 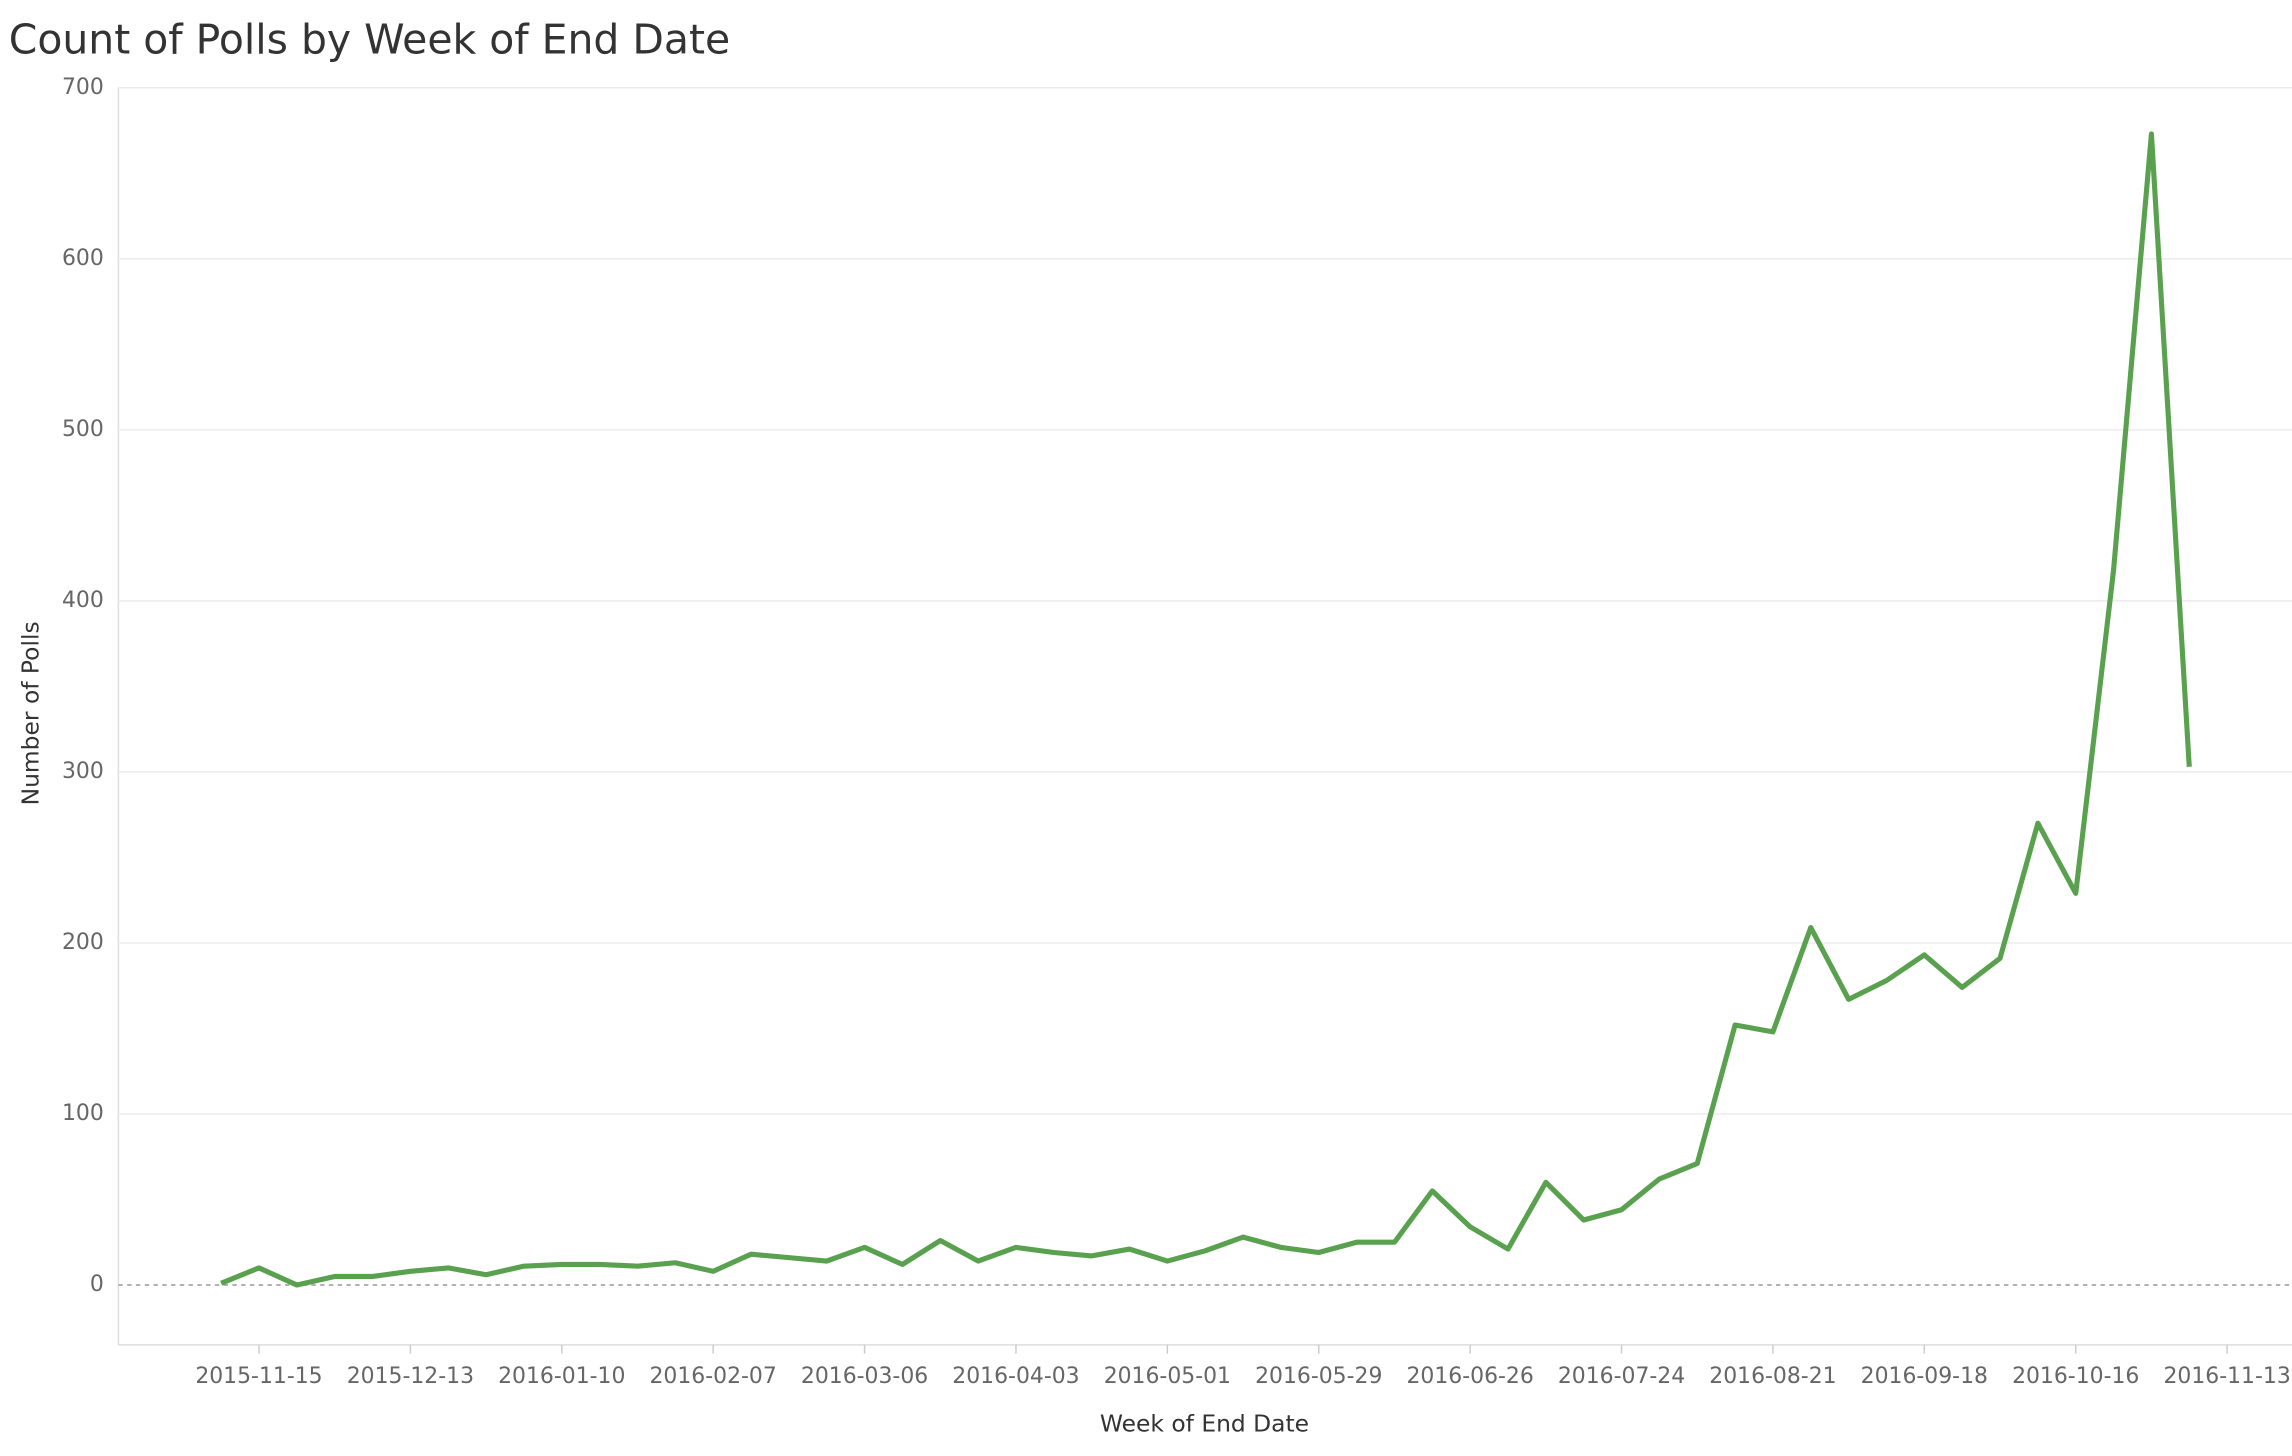 I want to click on y-tick-label: 200, so click(x=83, y=942).